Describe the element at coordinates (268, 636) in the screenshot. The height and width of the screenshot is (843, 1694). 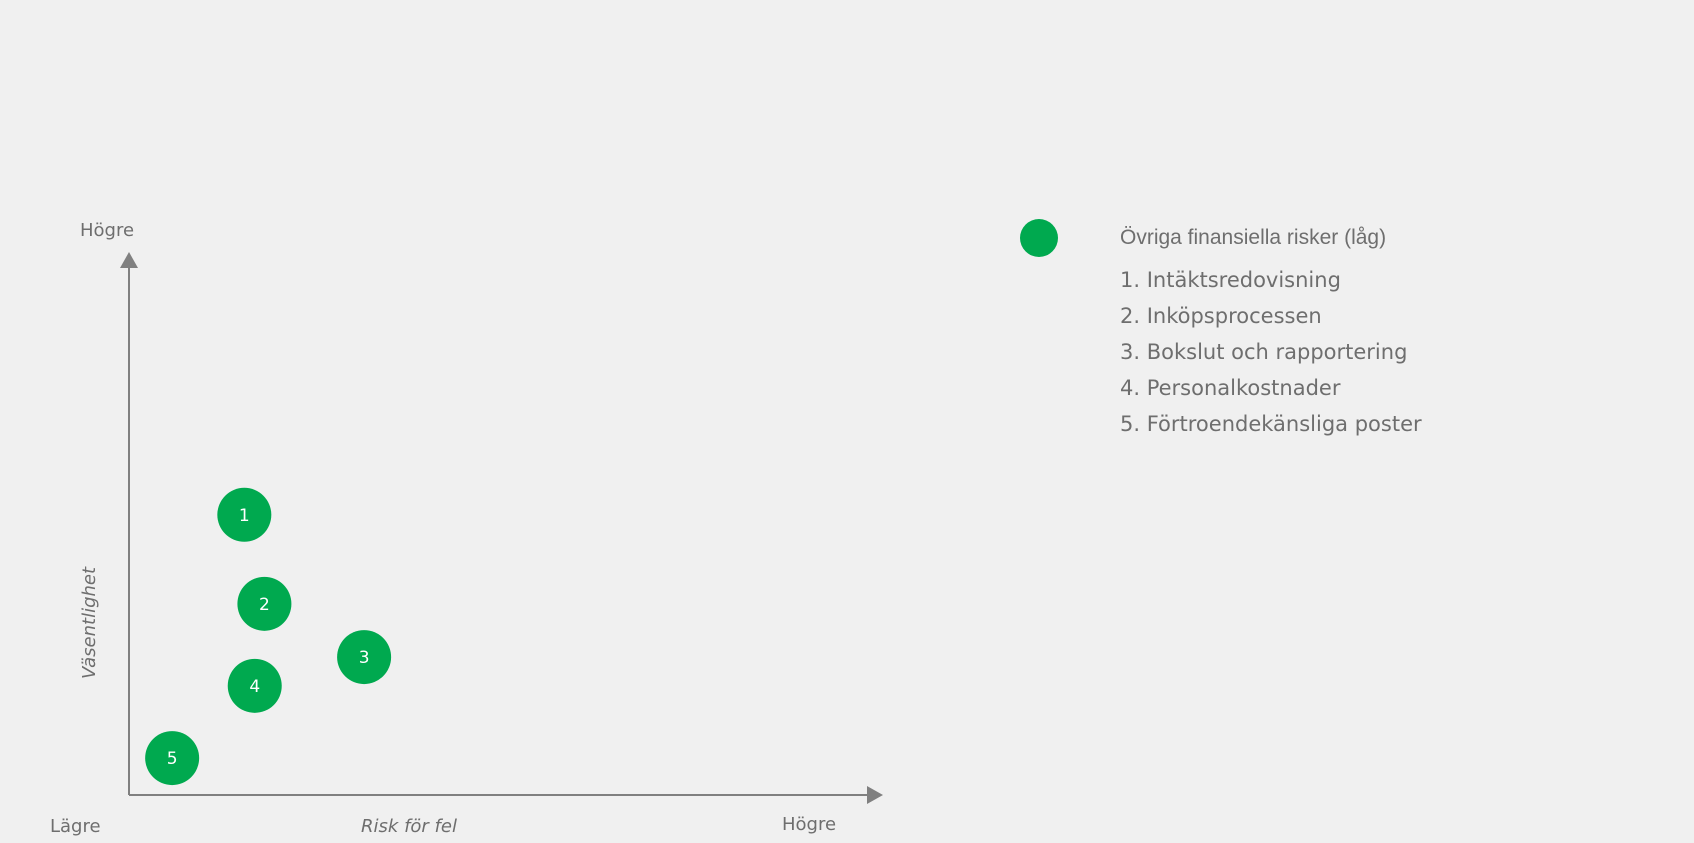
I see `data-points: 1 2 3 4 5` at that location.